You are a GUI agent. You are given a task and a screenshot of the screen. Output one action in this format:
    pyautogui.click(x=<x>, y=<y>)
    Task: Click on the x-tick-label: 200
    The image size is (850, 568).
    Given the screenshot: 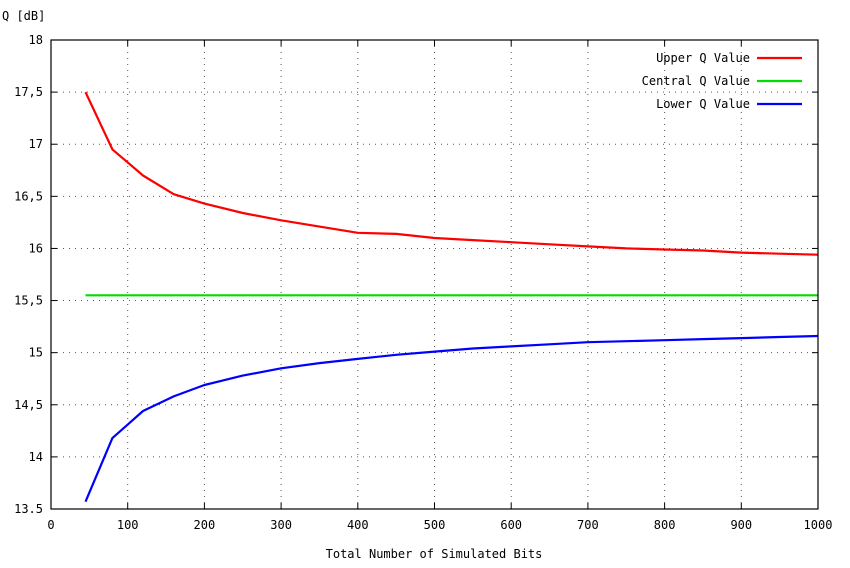 What is the action you would take?
    pyautogui.click(x=205, y=525)
    